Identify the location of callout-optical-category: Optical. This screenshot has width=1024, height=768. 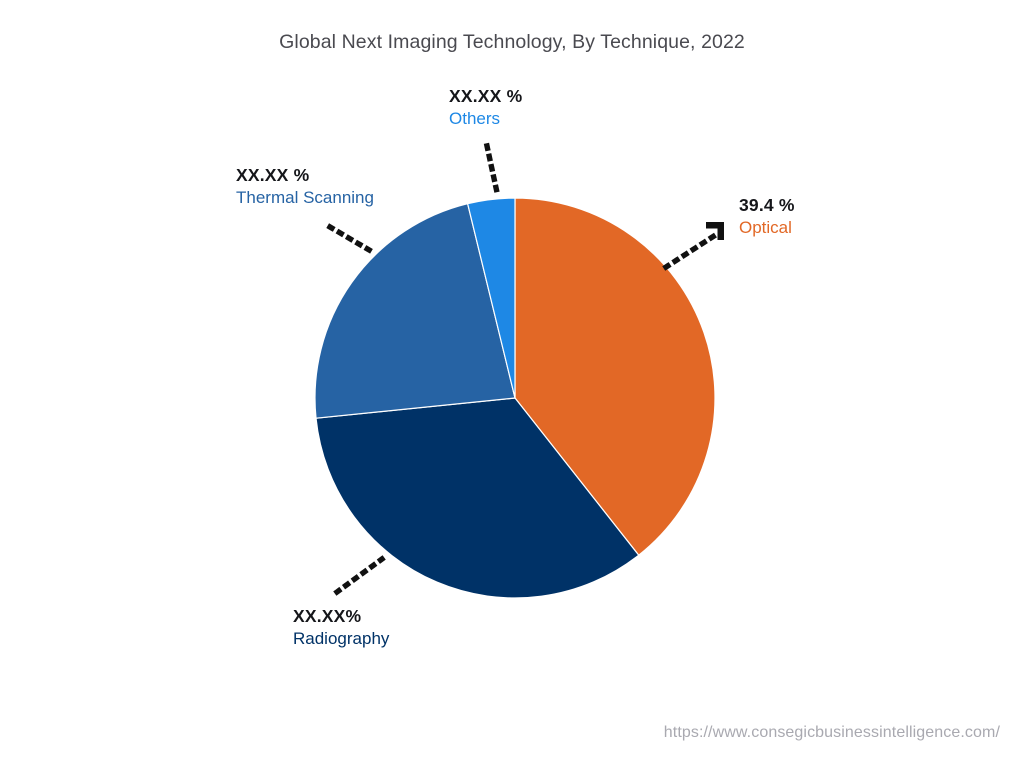
(765, 227).